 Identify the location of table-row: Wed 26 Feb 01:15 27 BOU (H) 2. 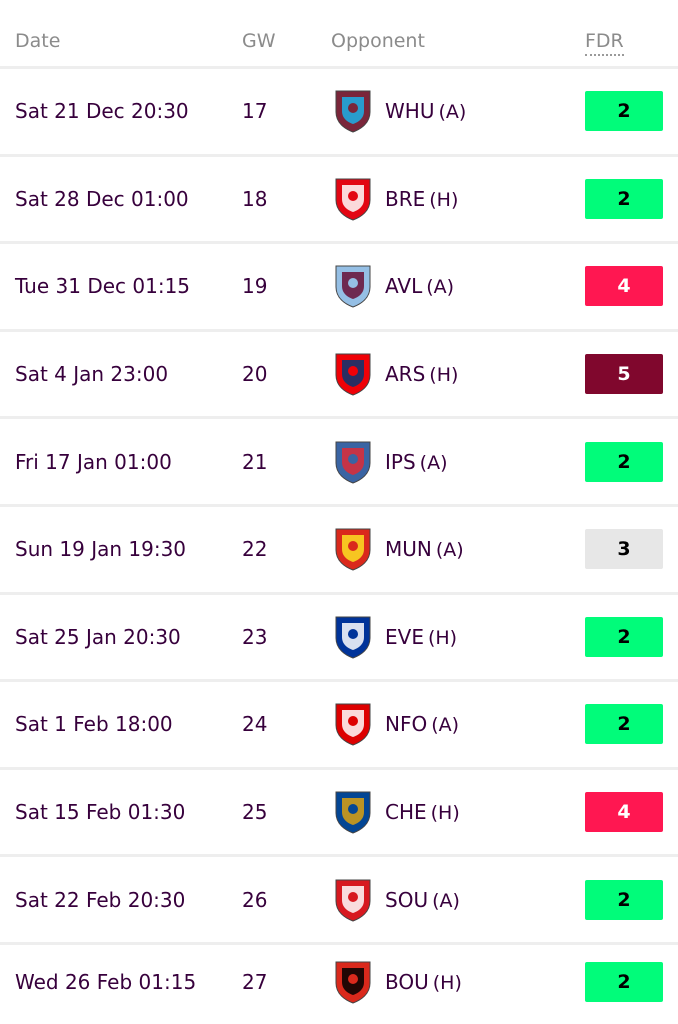
(339, 980).